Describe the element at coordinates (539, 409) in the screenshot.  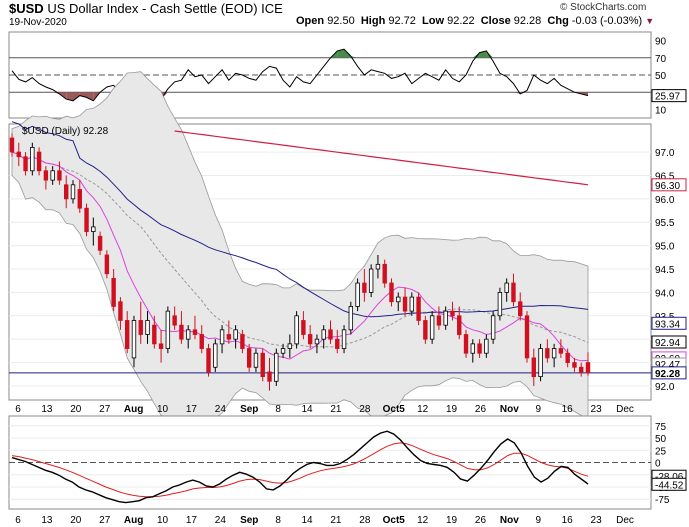
I see `x-tick-label: 9` at that location.